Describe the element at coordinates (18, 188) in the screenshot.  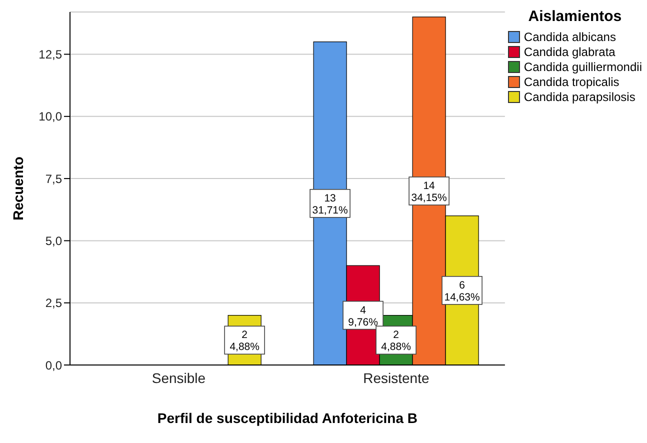
I see `y-axis-title: Recuento` at that location.